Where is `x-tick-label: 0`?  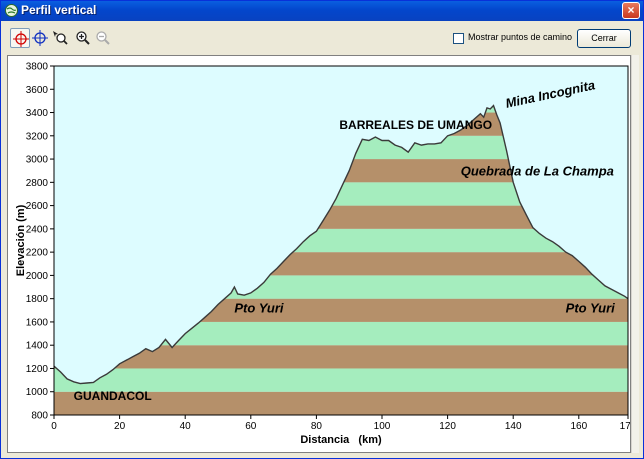 x-tick-label: 0 is located at coordinates (54, 426).